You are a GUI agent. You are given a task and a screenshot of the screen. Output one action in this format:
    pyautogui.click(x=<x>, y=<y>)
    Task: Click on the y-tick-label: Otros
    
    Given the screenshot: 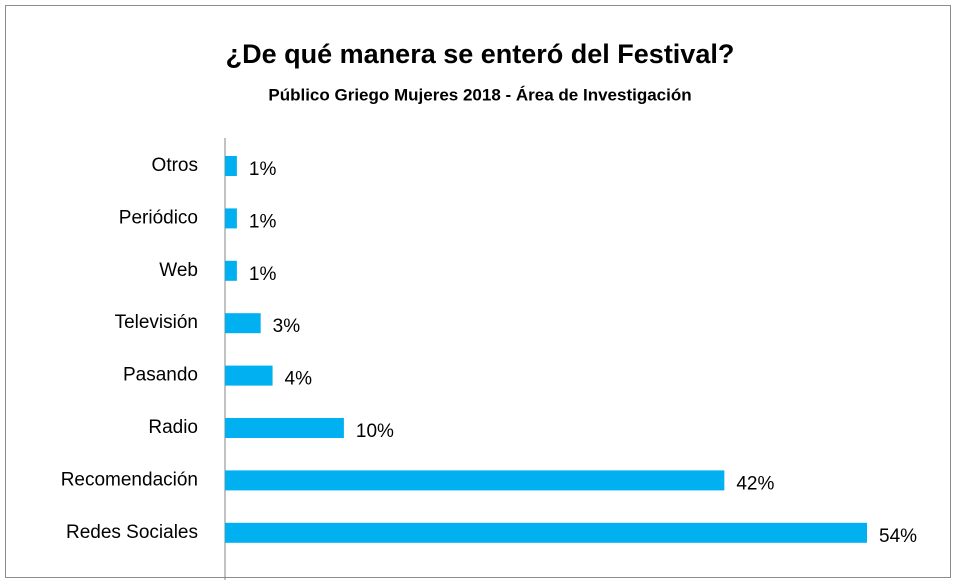 What is the action you would take?
    pyautogui.click(x=175, y=165)
    